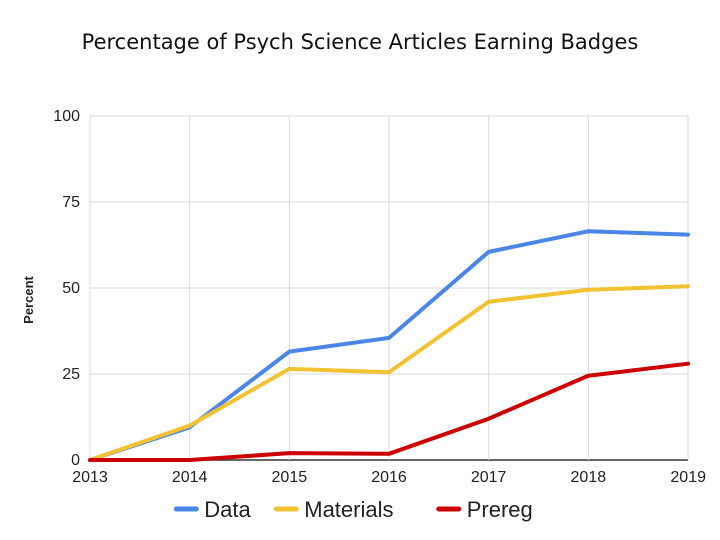  I want to click on legend: Data Materials Prereg, so click(353, 509).